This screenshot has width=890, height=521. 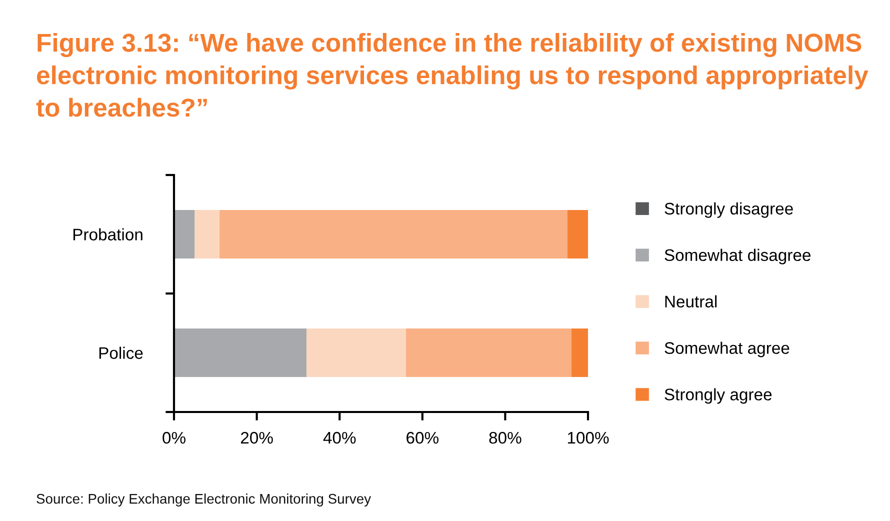 I want to click on y-tick-label: Probation, so click(x=107, y=234).